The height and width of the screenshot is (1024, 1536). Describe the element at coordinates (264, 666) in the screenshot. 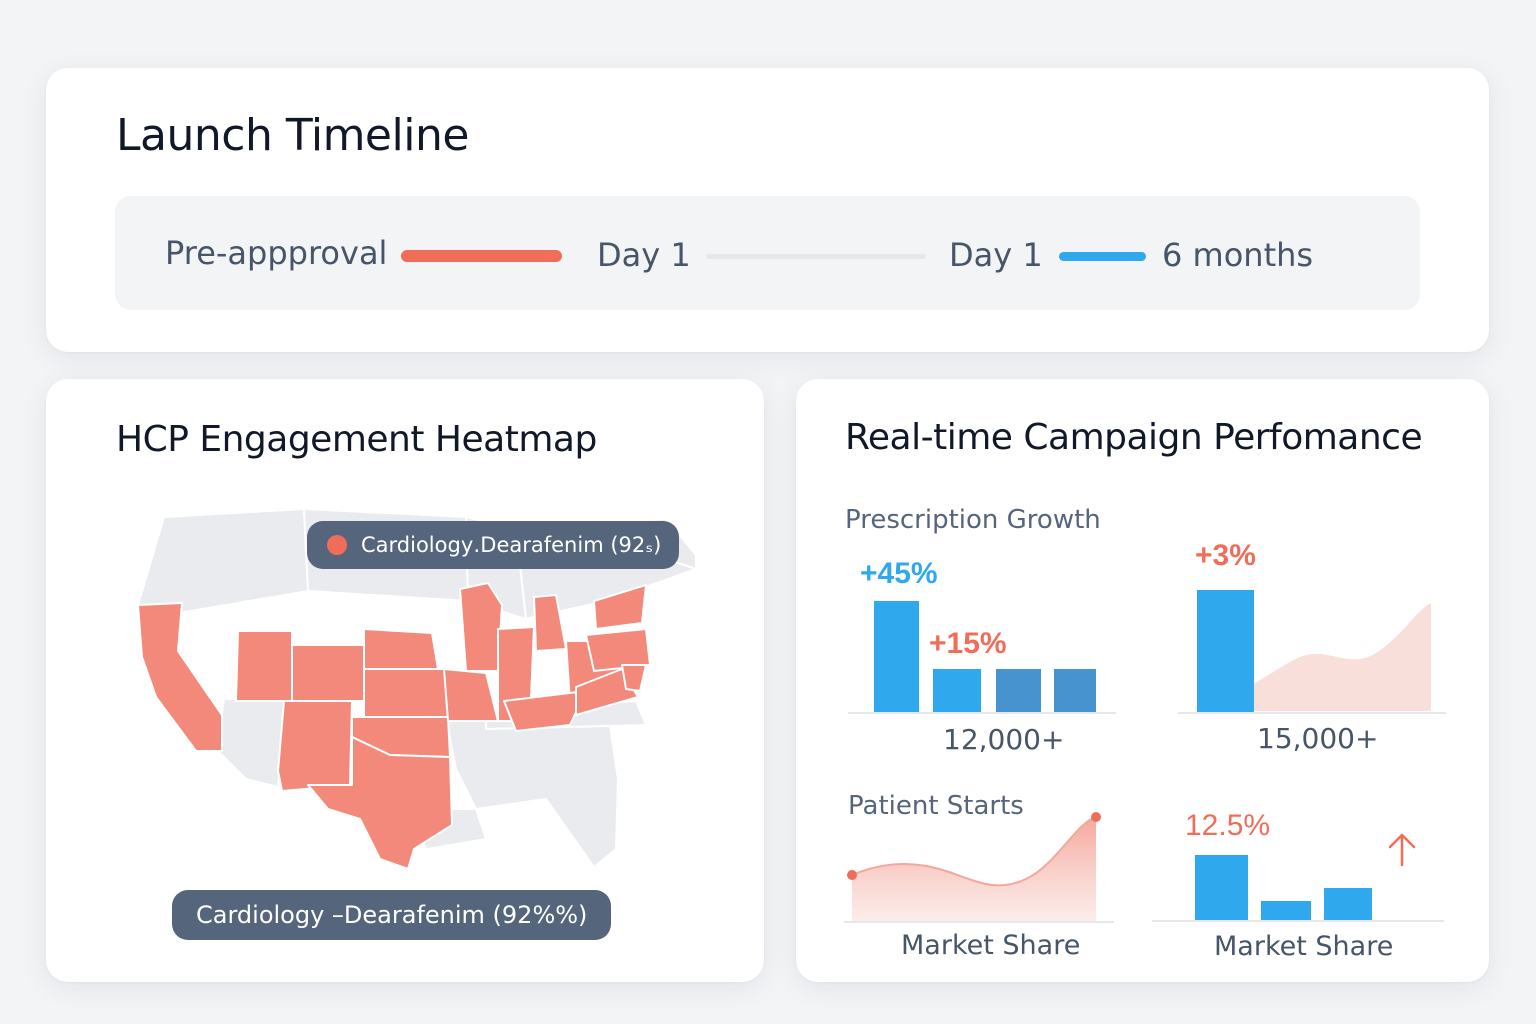

I see `map-state-utah` at that location.